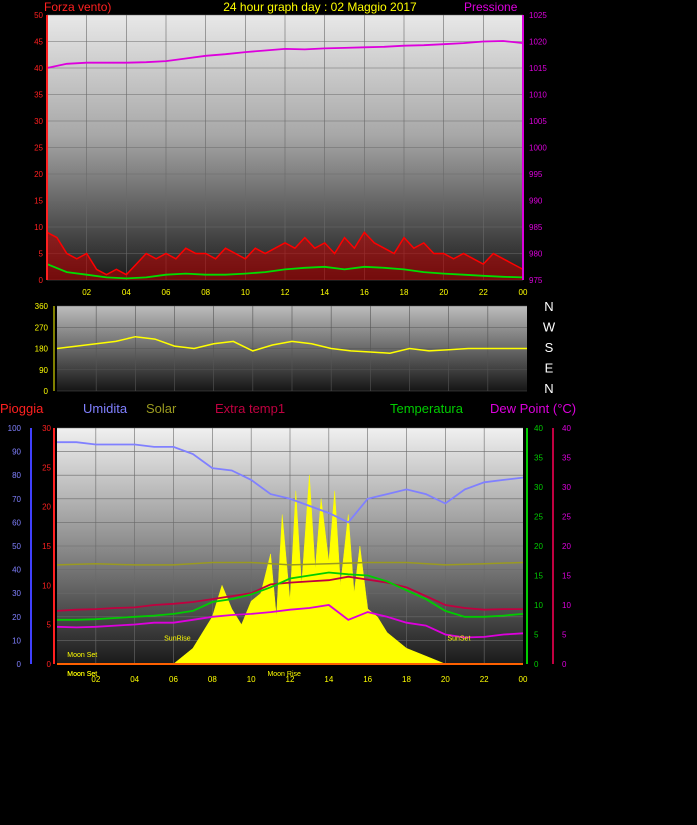 The width and height of the screenshot is (697, 825). I want to click on humidity-tick-label: 70, so click(16, 499).